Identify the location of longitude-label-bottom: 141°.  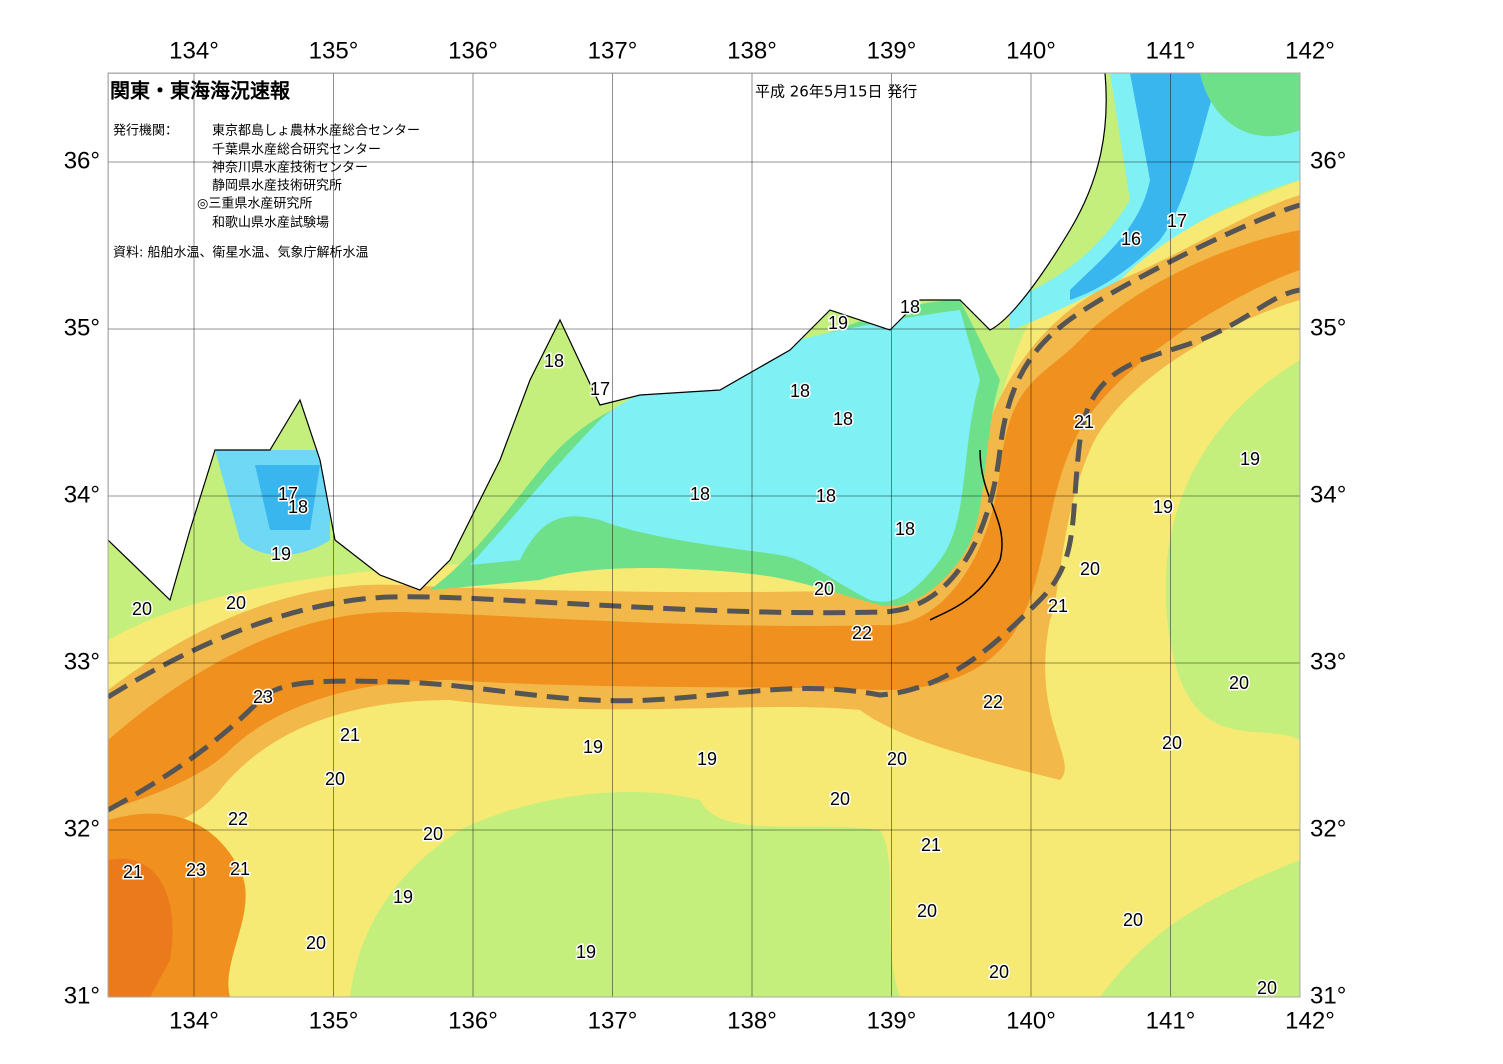
(1171, 1020).